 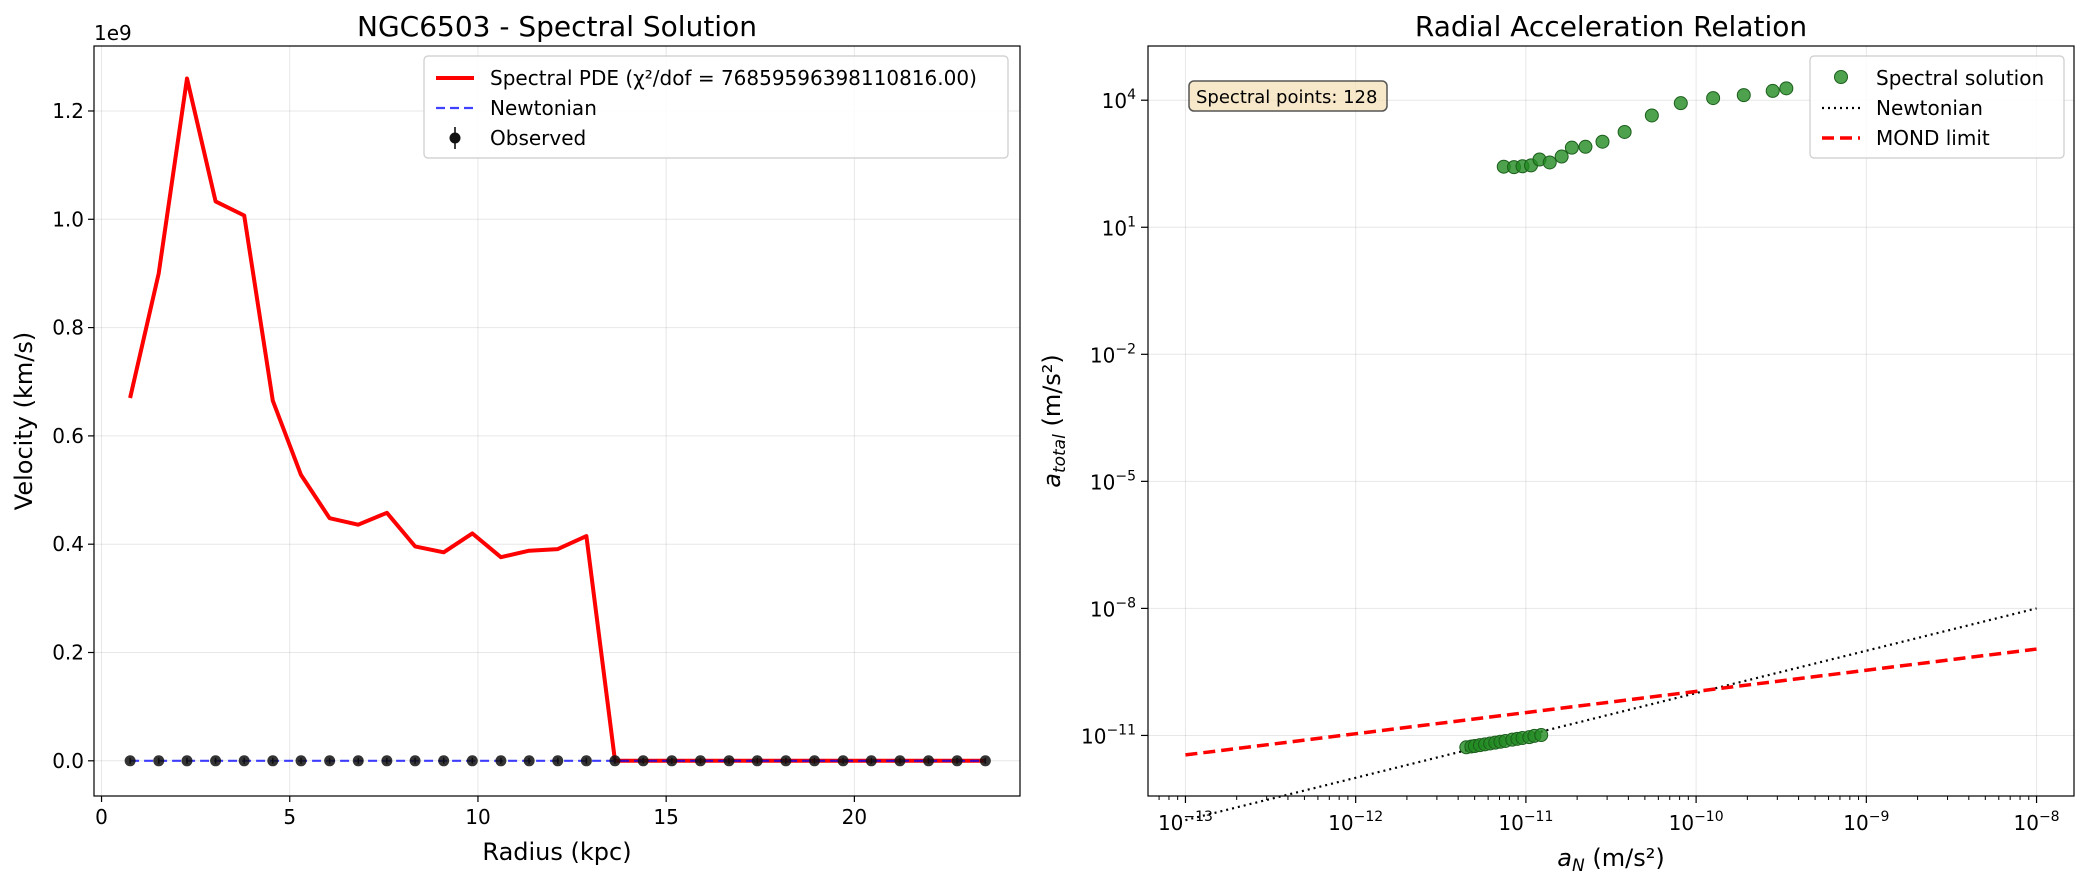 What do you see at coordinates (1054, 421) in the screenshot?
I see `rar-y-axis-label: atotal (m/s²)` at bounding box center [1054, 421].